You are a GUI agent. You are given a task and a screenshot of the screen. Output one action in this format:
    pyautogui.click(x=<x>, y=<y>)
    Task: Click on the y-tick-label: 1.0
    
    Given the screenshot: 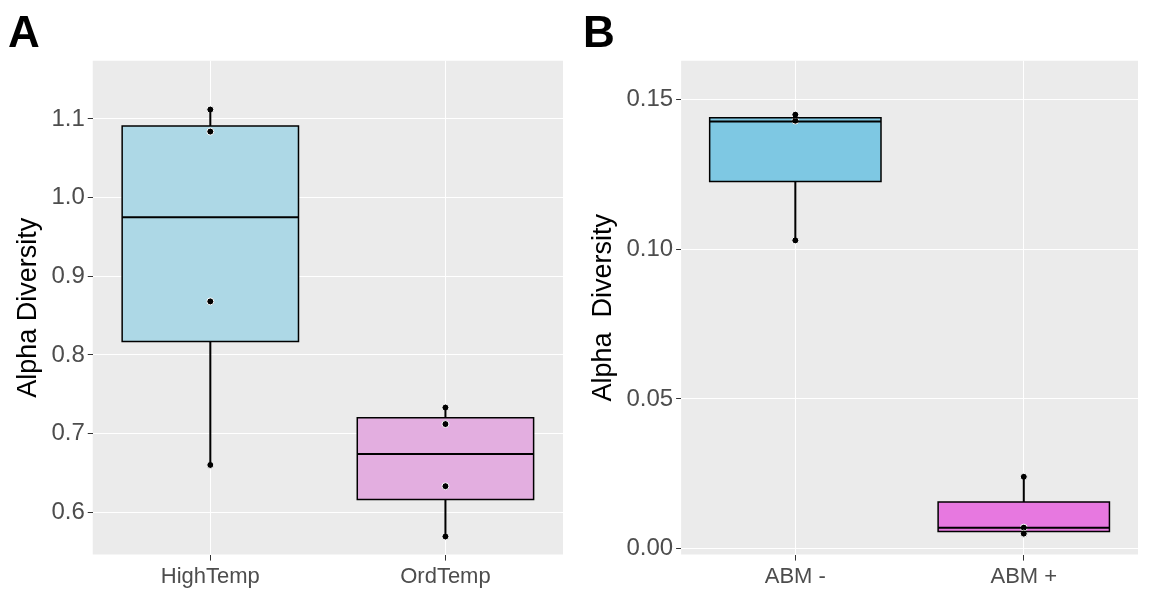 What is the action you would take?
    pyautogui.click(x=68, y=196)
    